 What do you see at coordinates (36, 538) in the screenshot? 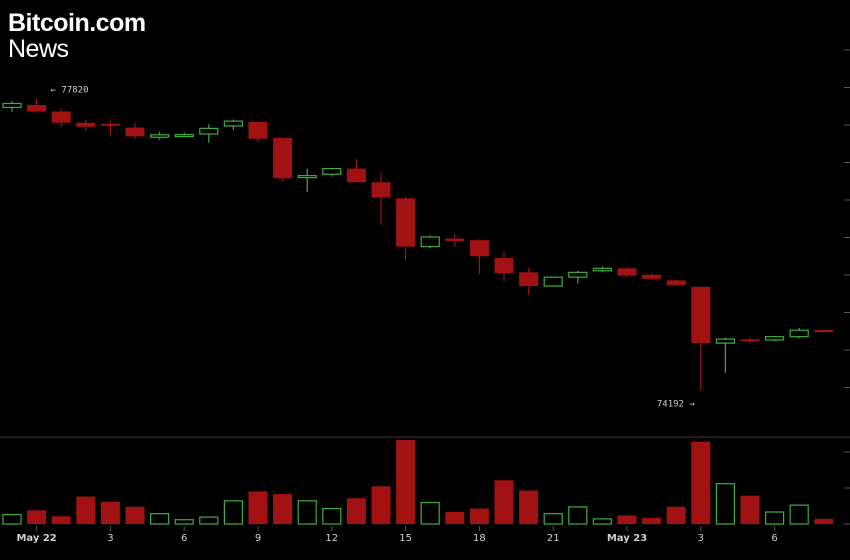
I see `x-tick-label: May 22` at bounding box center [36, 538].